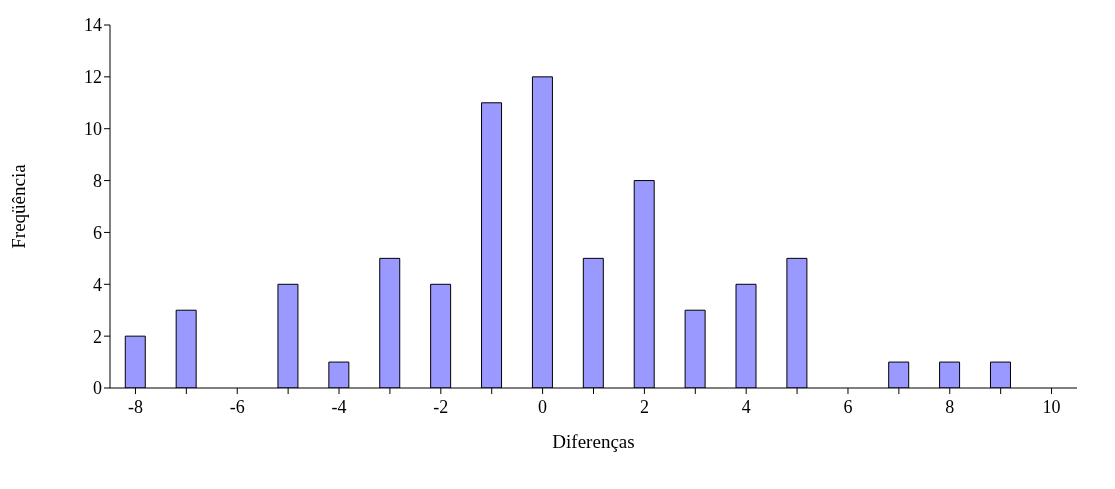 This screenshot has width=1115, height=489. Describe the element at coordinates (97, 180) in the screenshot. I see `y-tick-label: 8` at that location.